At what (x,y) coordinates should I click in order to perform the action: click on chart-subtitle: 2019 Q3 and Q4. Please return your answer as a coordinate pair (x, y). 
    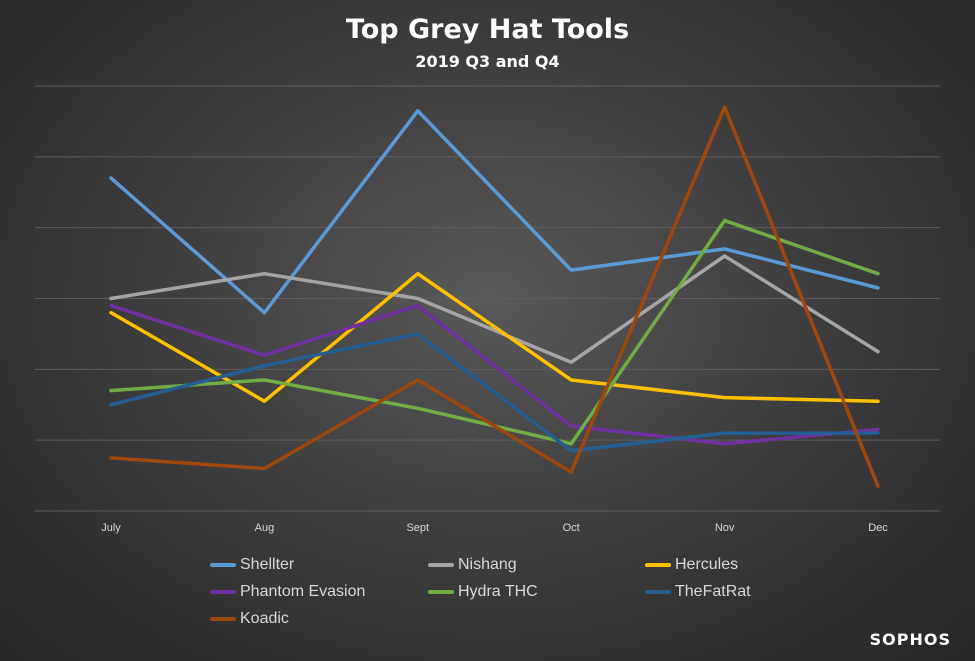
    Looking at the image, I should click on (487, 61).